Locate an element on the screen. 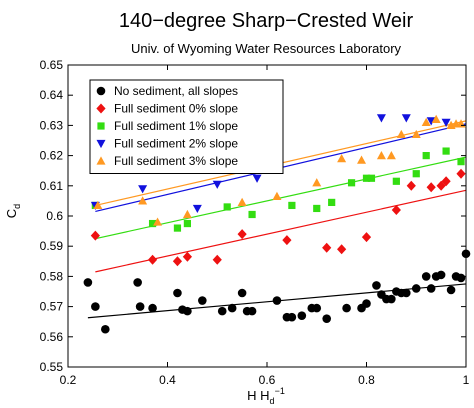 The image size is (474, 408). x-tick-label: 0.8 is located at coordinates (366, 380).